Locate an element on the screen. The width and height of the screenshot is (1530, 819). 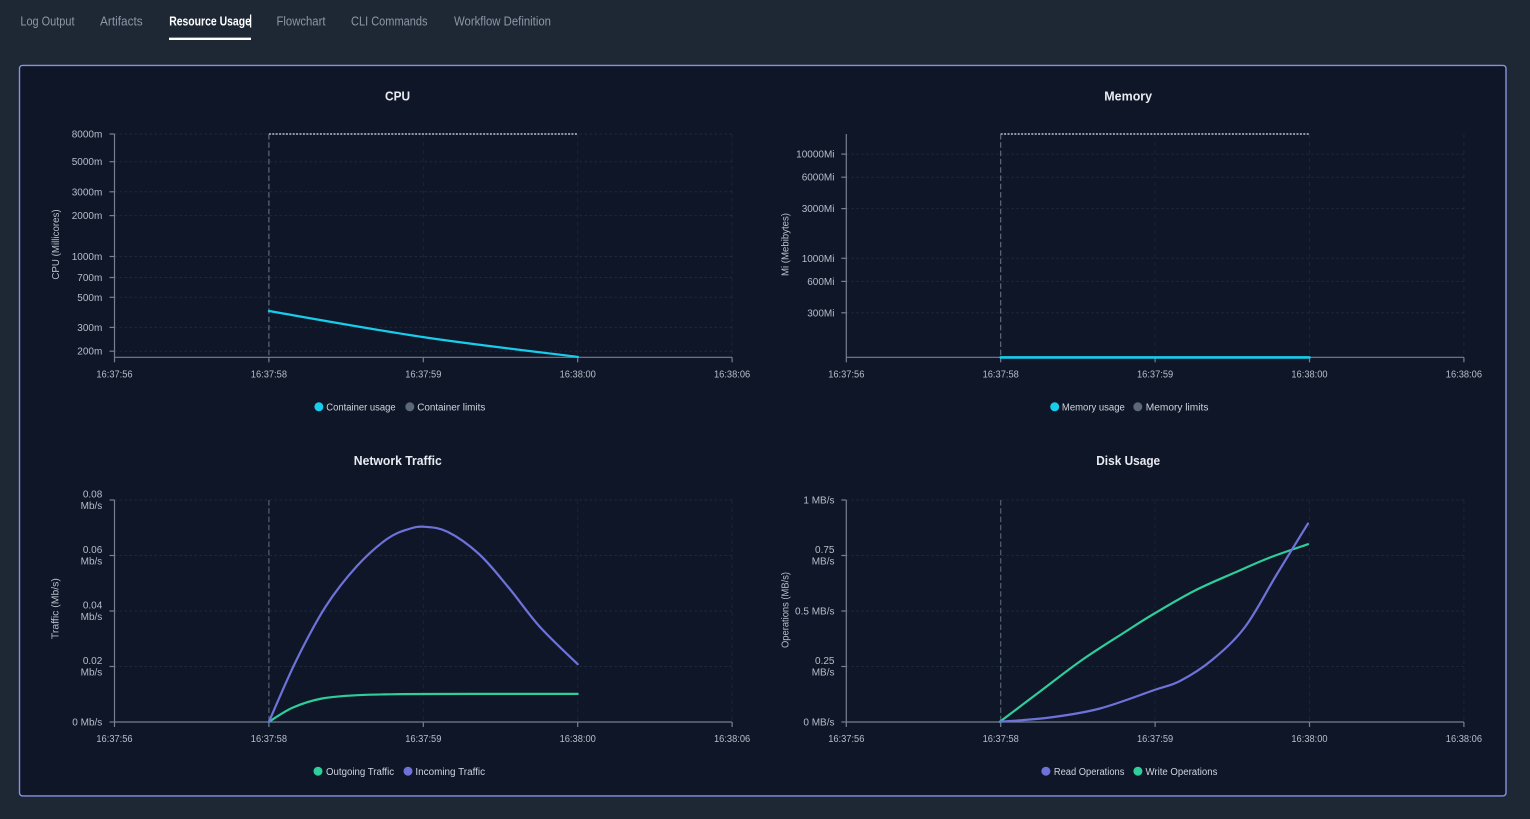
svg-text: 300m is located at coordinates (89, 328).